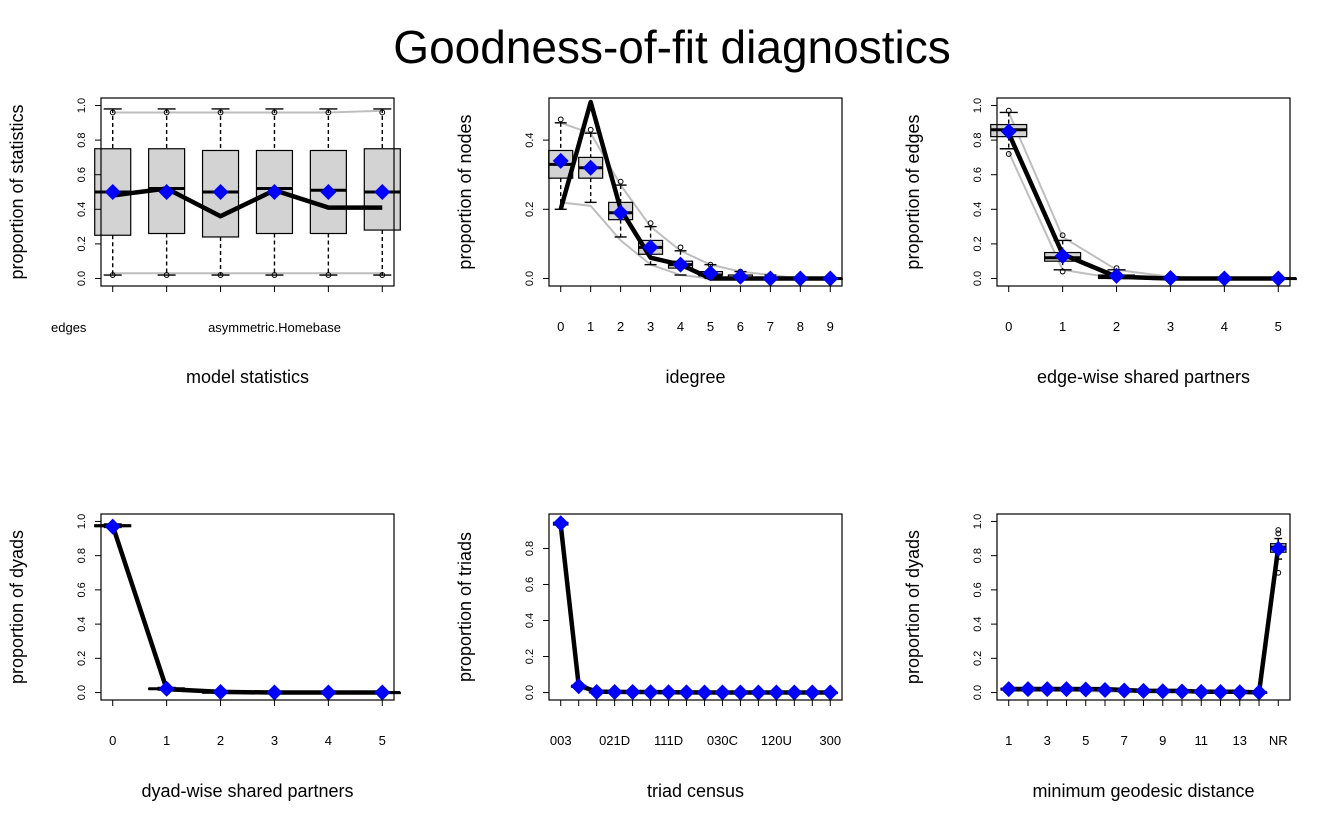 The width and height of the screenshot is (1344, 830). I want to click on x-tick-label: 8, so click(800, 326).